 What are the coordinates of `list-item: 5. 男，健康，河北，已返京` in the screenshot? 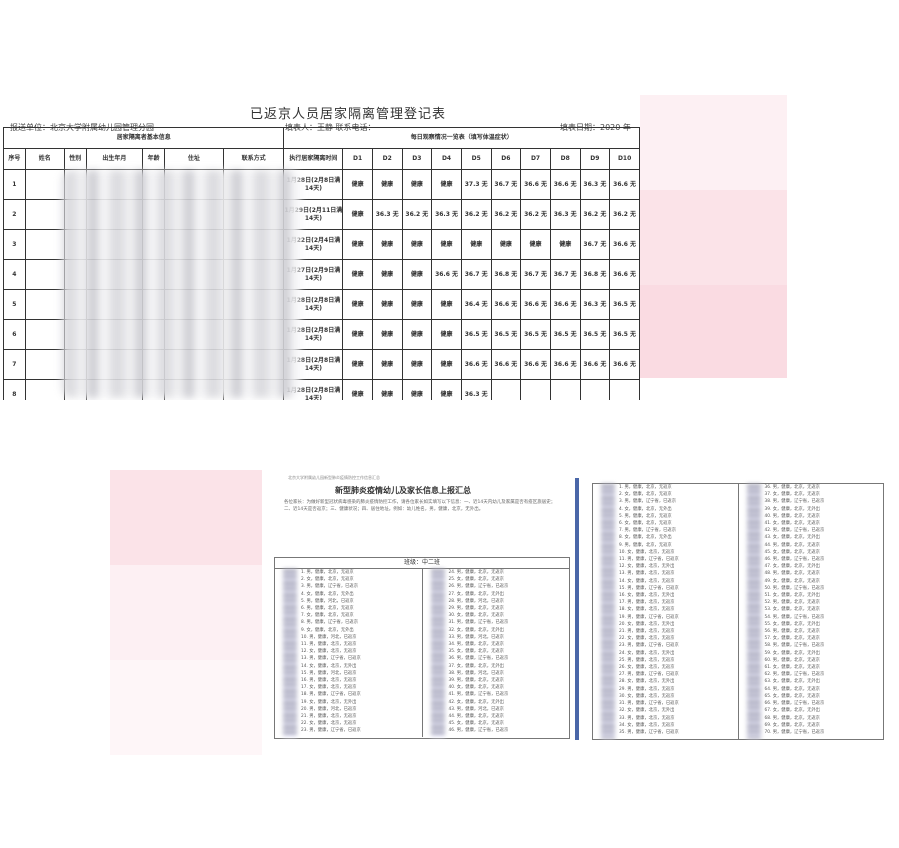 It's located at (350, 601).